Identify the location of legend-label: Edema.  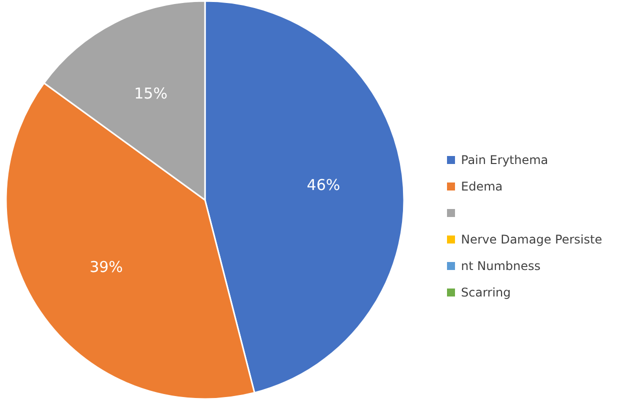
(482, 187).